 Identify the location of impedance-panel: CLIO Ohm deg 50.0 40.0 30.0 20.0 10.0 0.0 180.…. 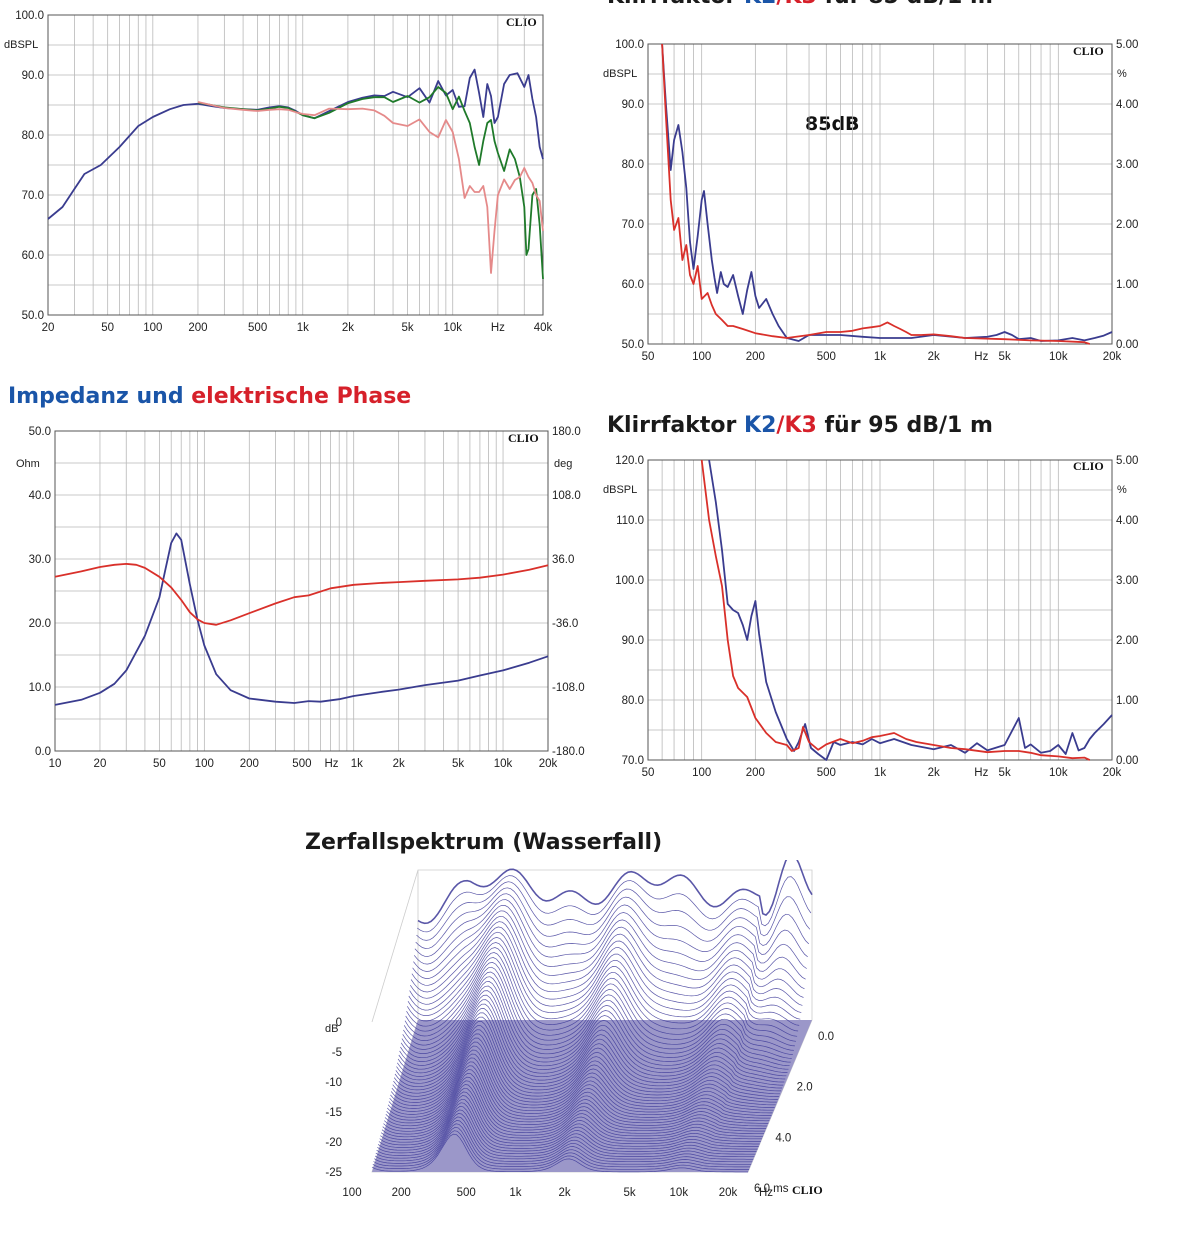
(302, 600).